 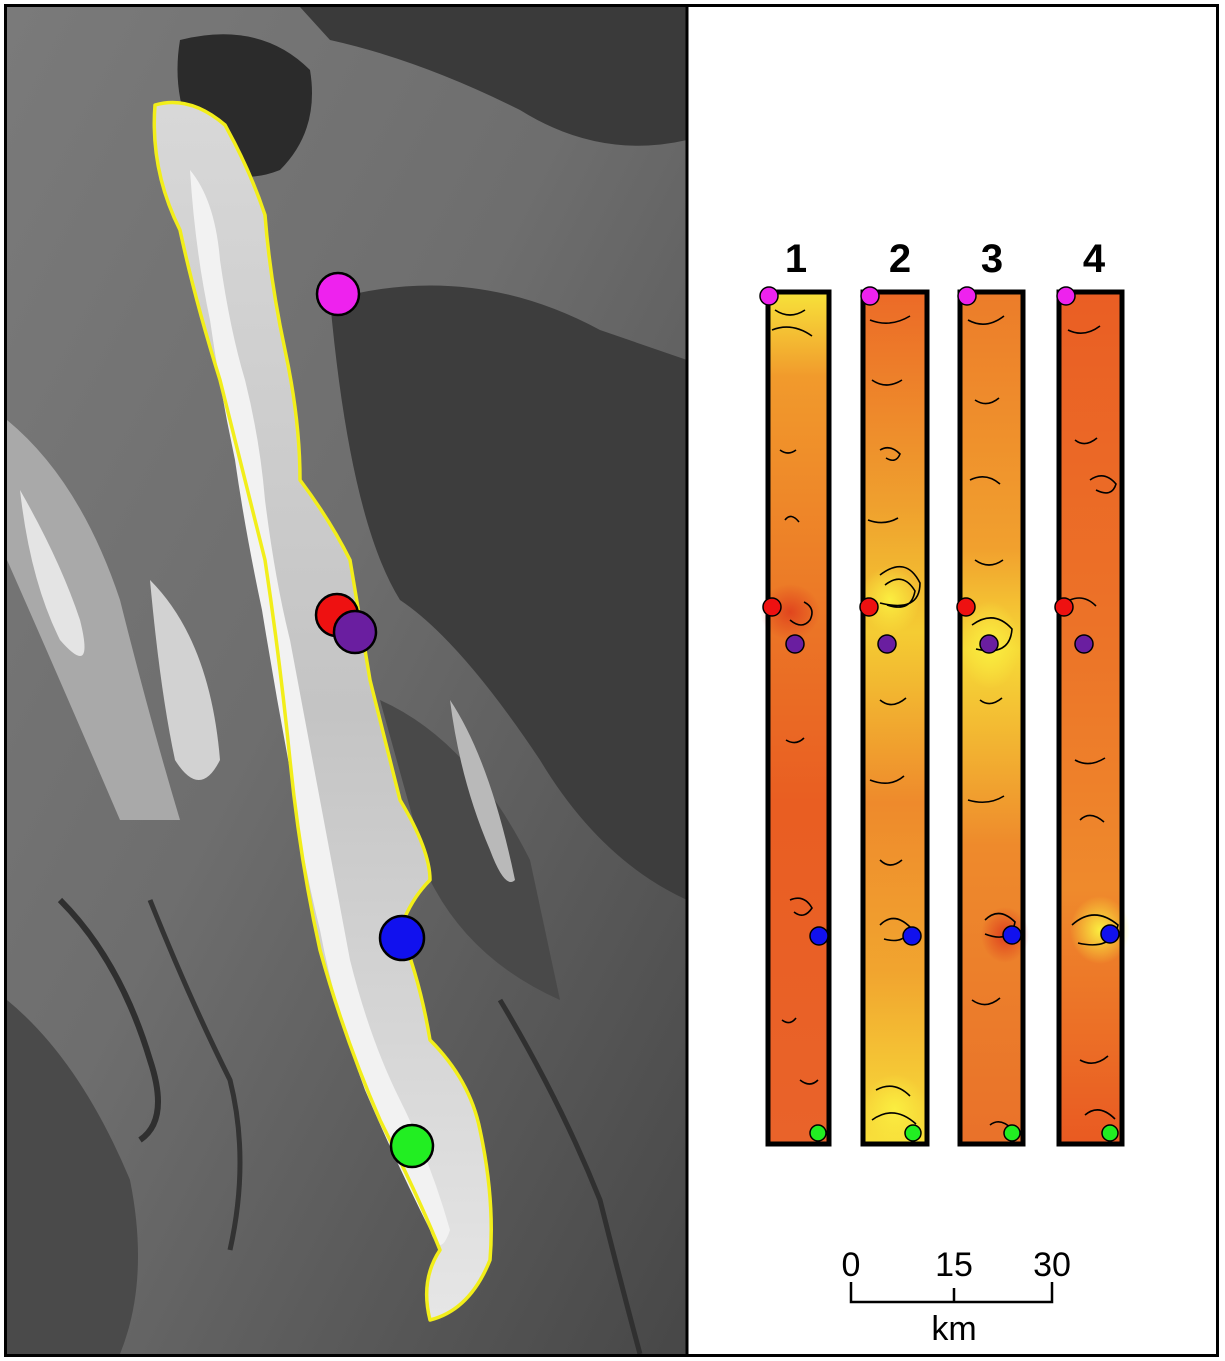 I want to click on dem-west-highland, so click(x=93, y=620).